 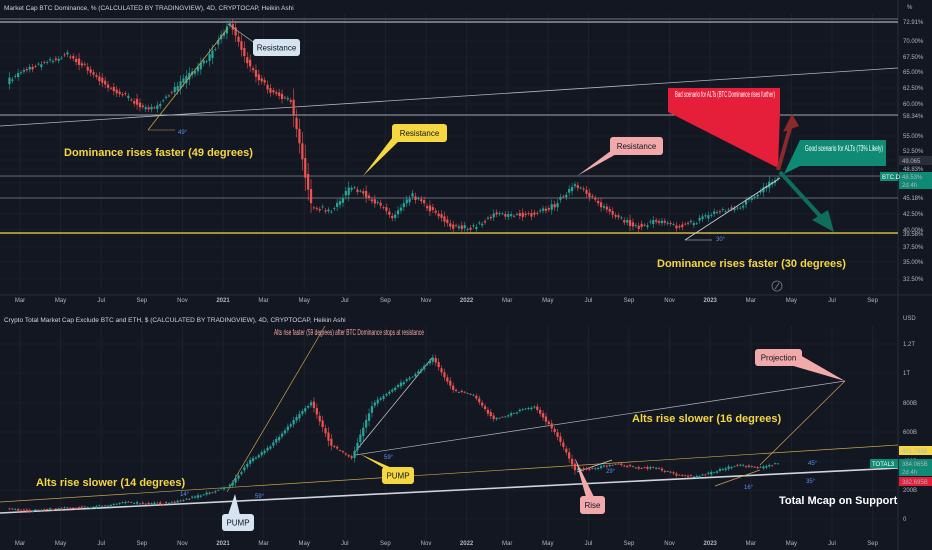 I want to click on x-tick-label: May, so click(x=304, y=301).